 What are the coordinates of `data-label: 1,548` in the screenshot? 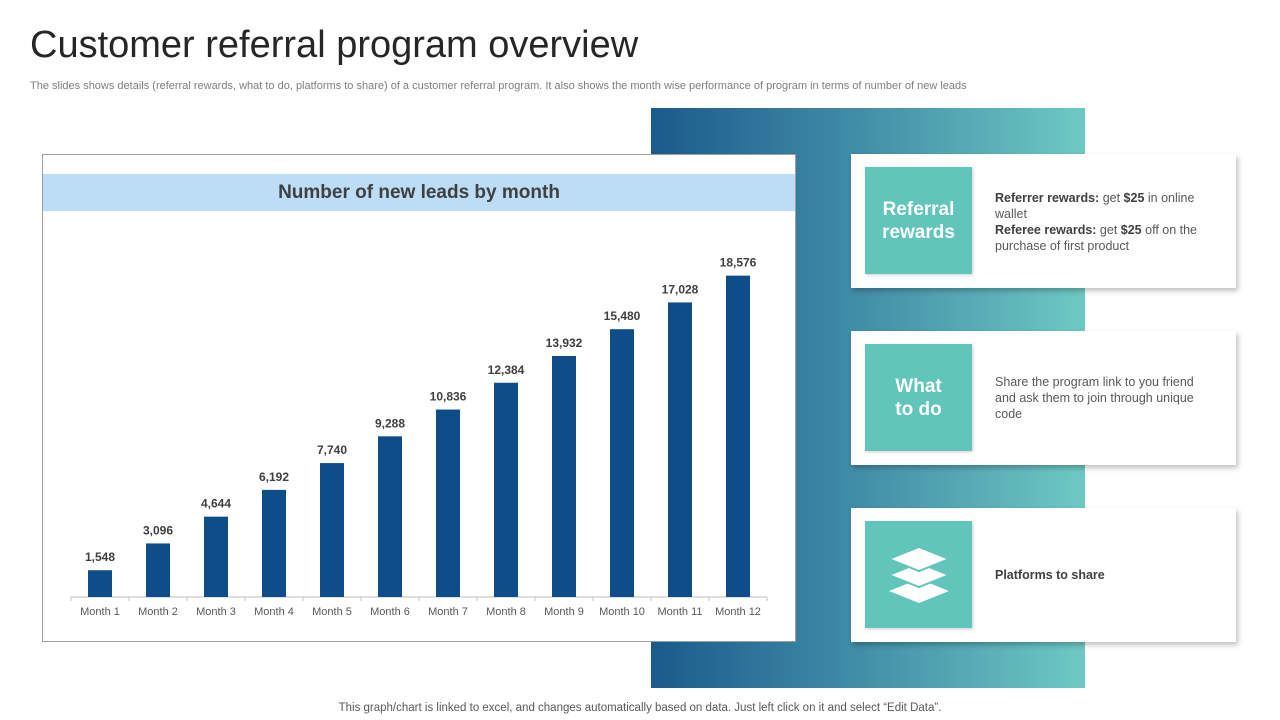 It's located at (100, 557).